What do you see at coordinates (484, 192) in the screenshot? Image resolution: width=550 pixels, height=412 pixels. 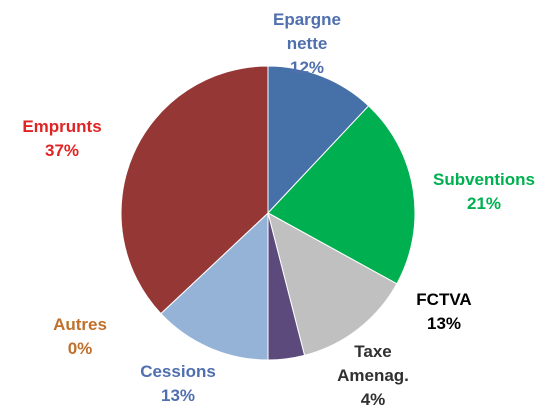 I see `slice-label: Subventions 21%` at bounding box center [484, 192].